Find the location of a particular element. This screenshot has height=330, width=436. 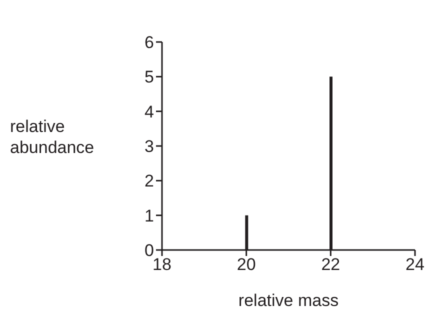

x-axis-title: relative mass is located at coordinates (288, 300).